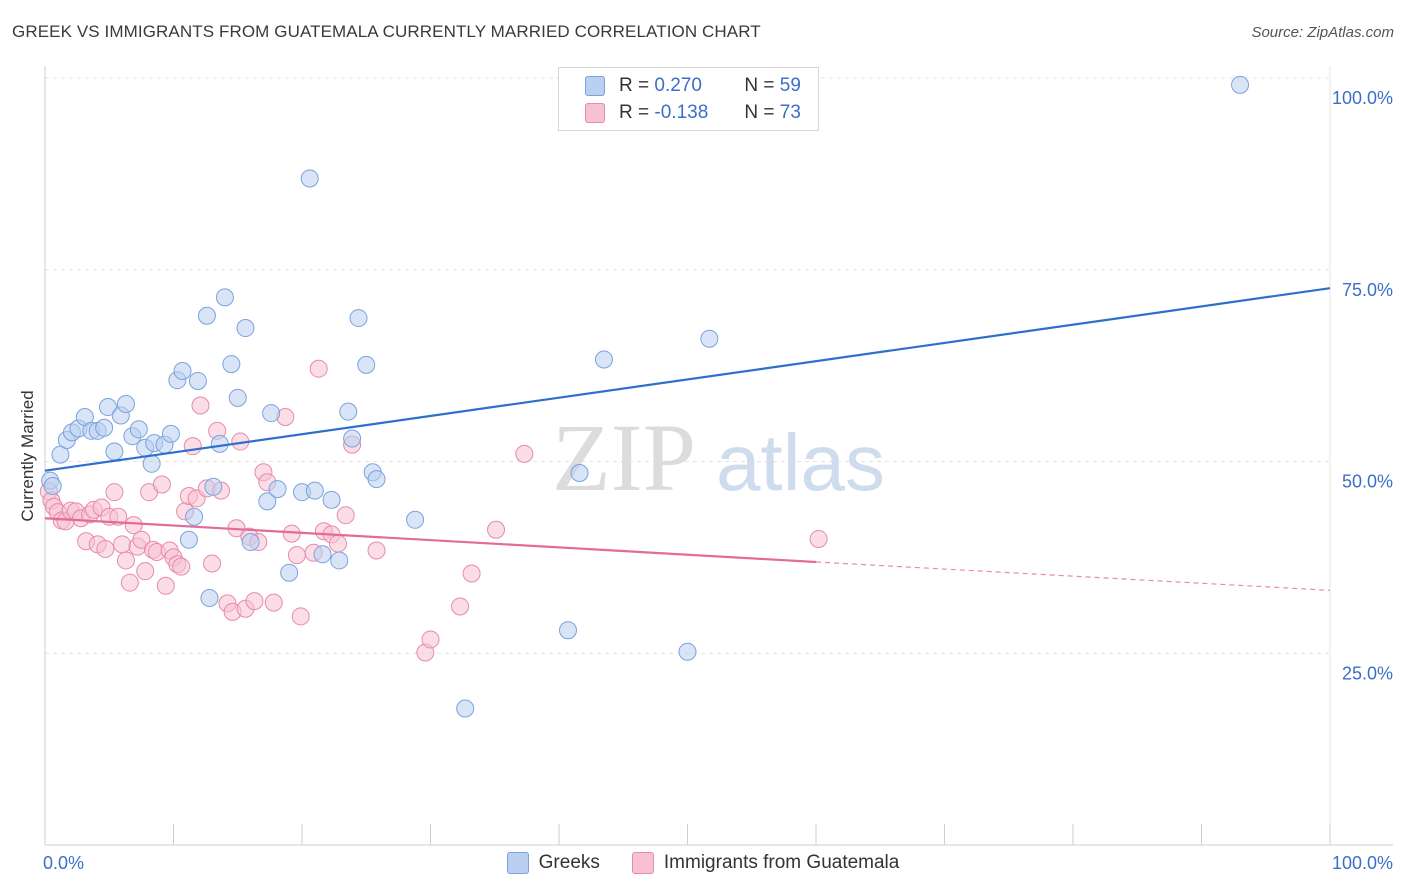 The image size is (1406, 892). I want to click on legend-label-guatemala: Immigrants from Guatemala, so click(781, 862).